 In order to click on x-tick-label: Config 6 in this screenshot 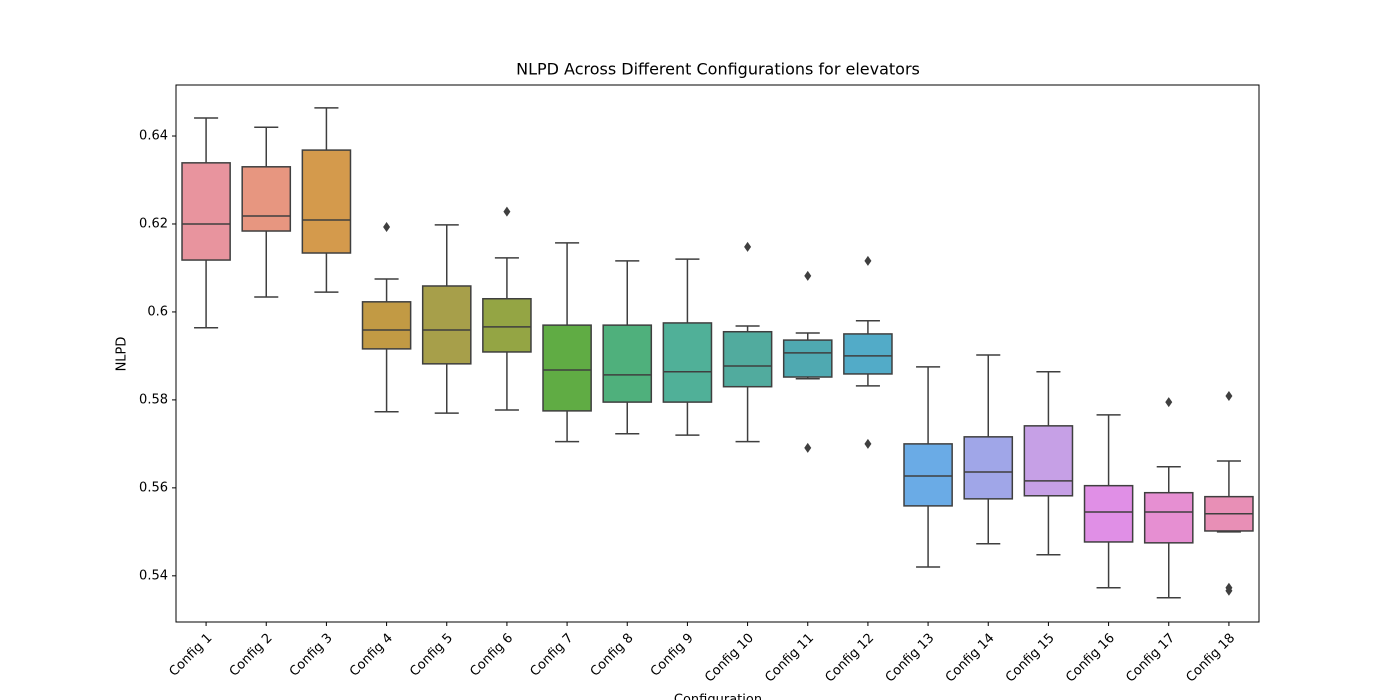, I will do `click(491, 655)`.